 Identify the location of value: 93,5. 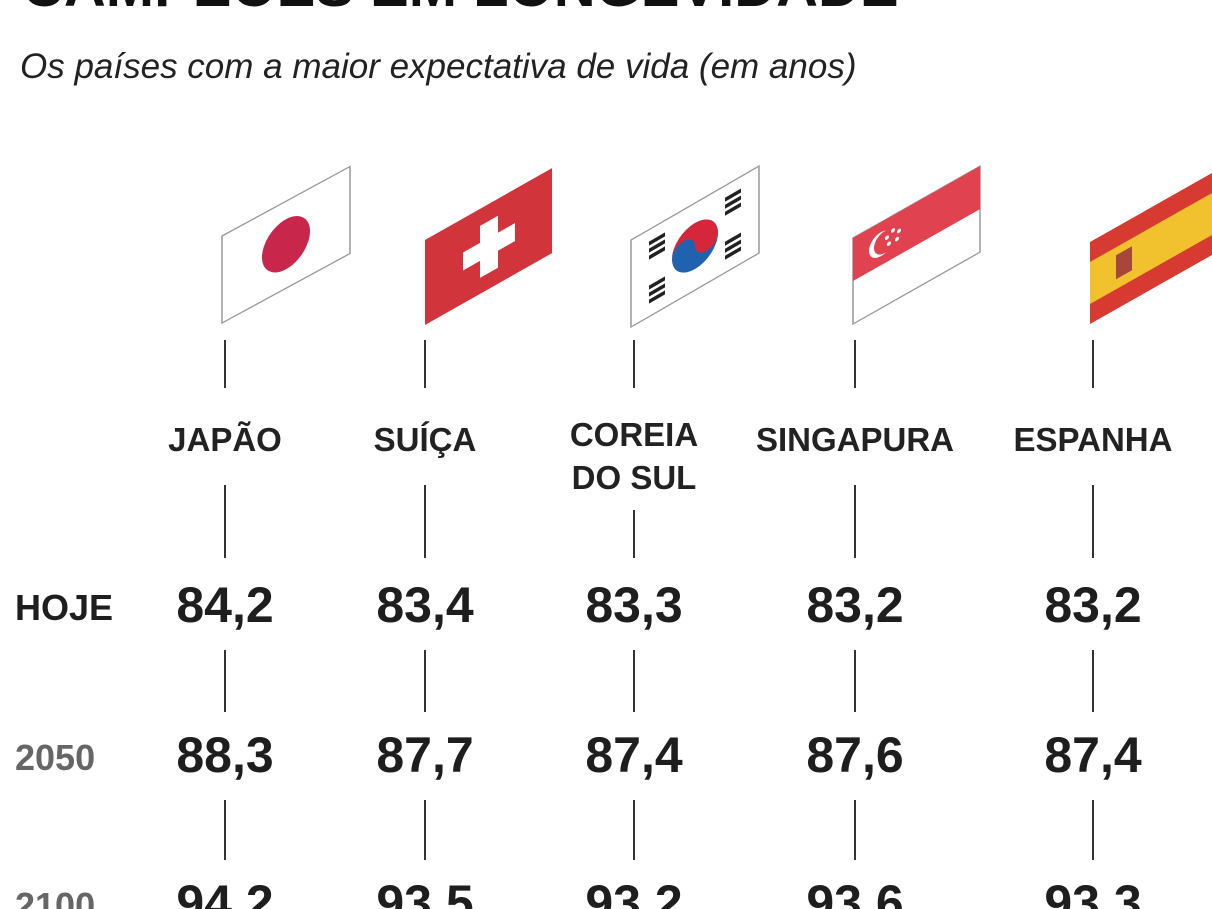
(424, 892).